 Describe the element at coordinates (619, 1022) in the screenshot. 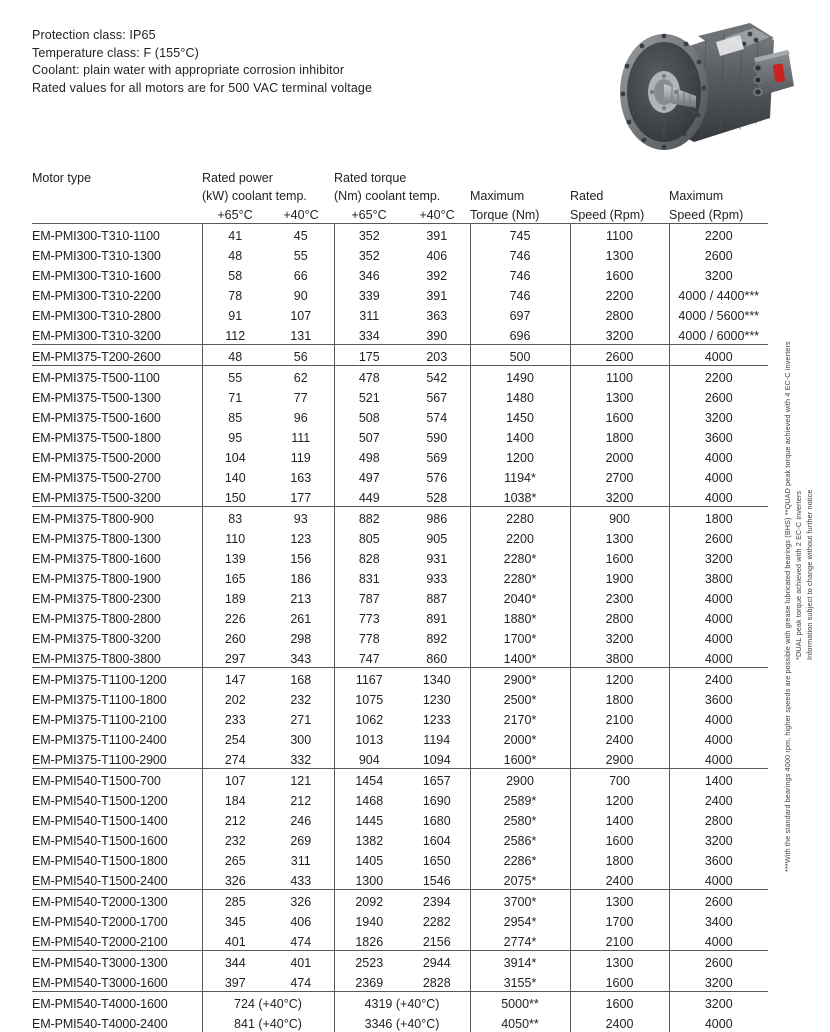

I see `cell-rated-speed: 2400` at that location.